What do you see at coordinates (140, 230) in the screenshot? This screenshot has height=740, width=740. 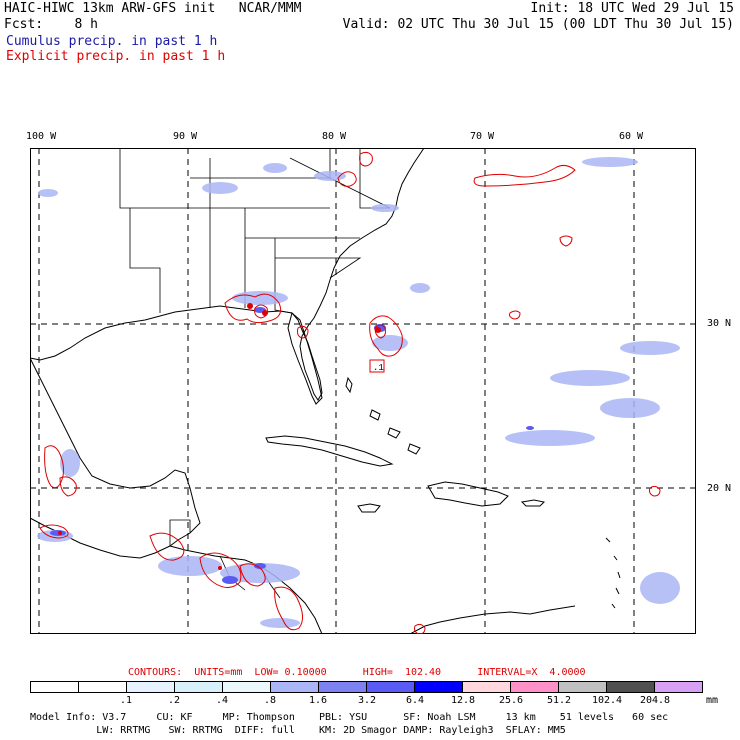 I see `texas-border` at bounding box center [140, 230].